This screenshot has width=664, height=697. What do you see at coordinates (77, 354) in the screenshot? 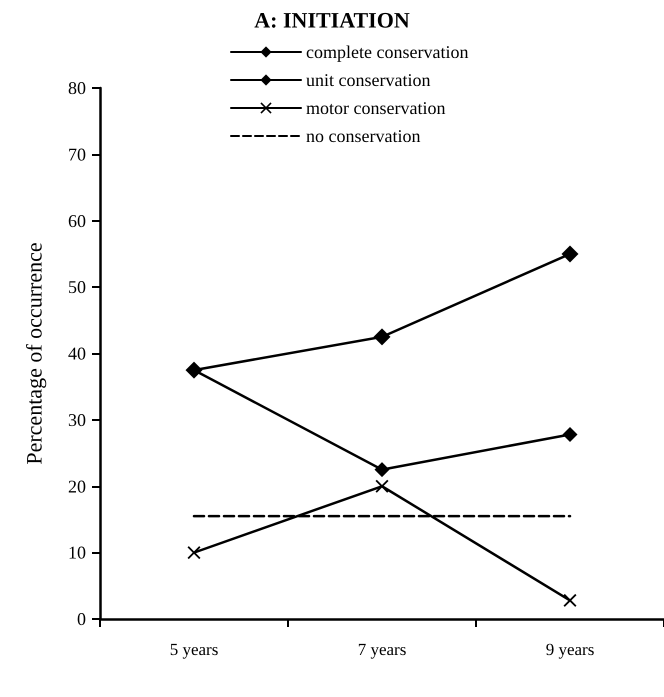
I see `y-tick-label: 40` at bounding box center [77, 354].